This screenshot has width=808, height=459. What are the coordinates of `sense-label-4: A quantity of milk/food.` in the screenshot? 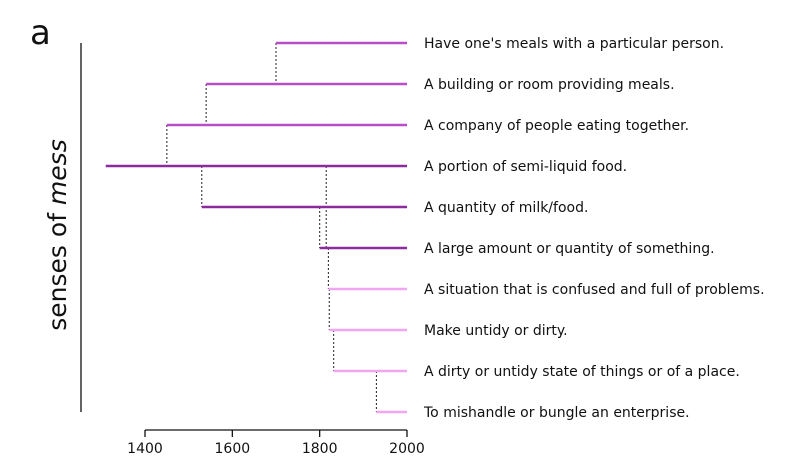 It's located at (506, 208).